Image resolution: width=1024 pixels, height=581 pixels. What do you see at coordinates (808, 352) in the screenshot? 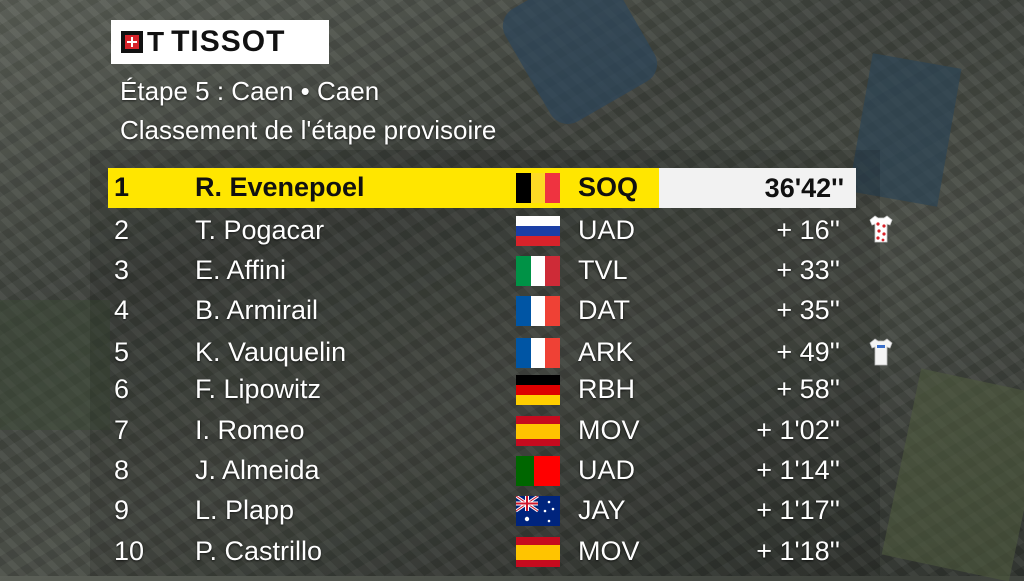
I see `gap-time: + 49''` at bounding box center [808, 352].